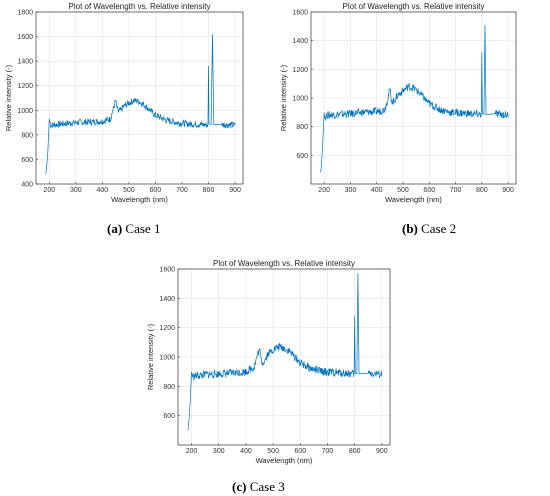 This screenshot has height=496, width=550. I want to click on caption-a: (a) Case 1, so click(133, 229).